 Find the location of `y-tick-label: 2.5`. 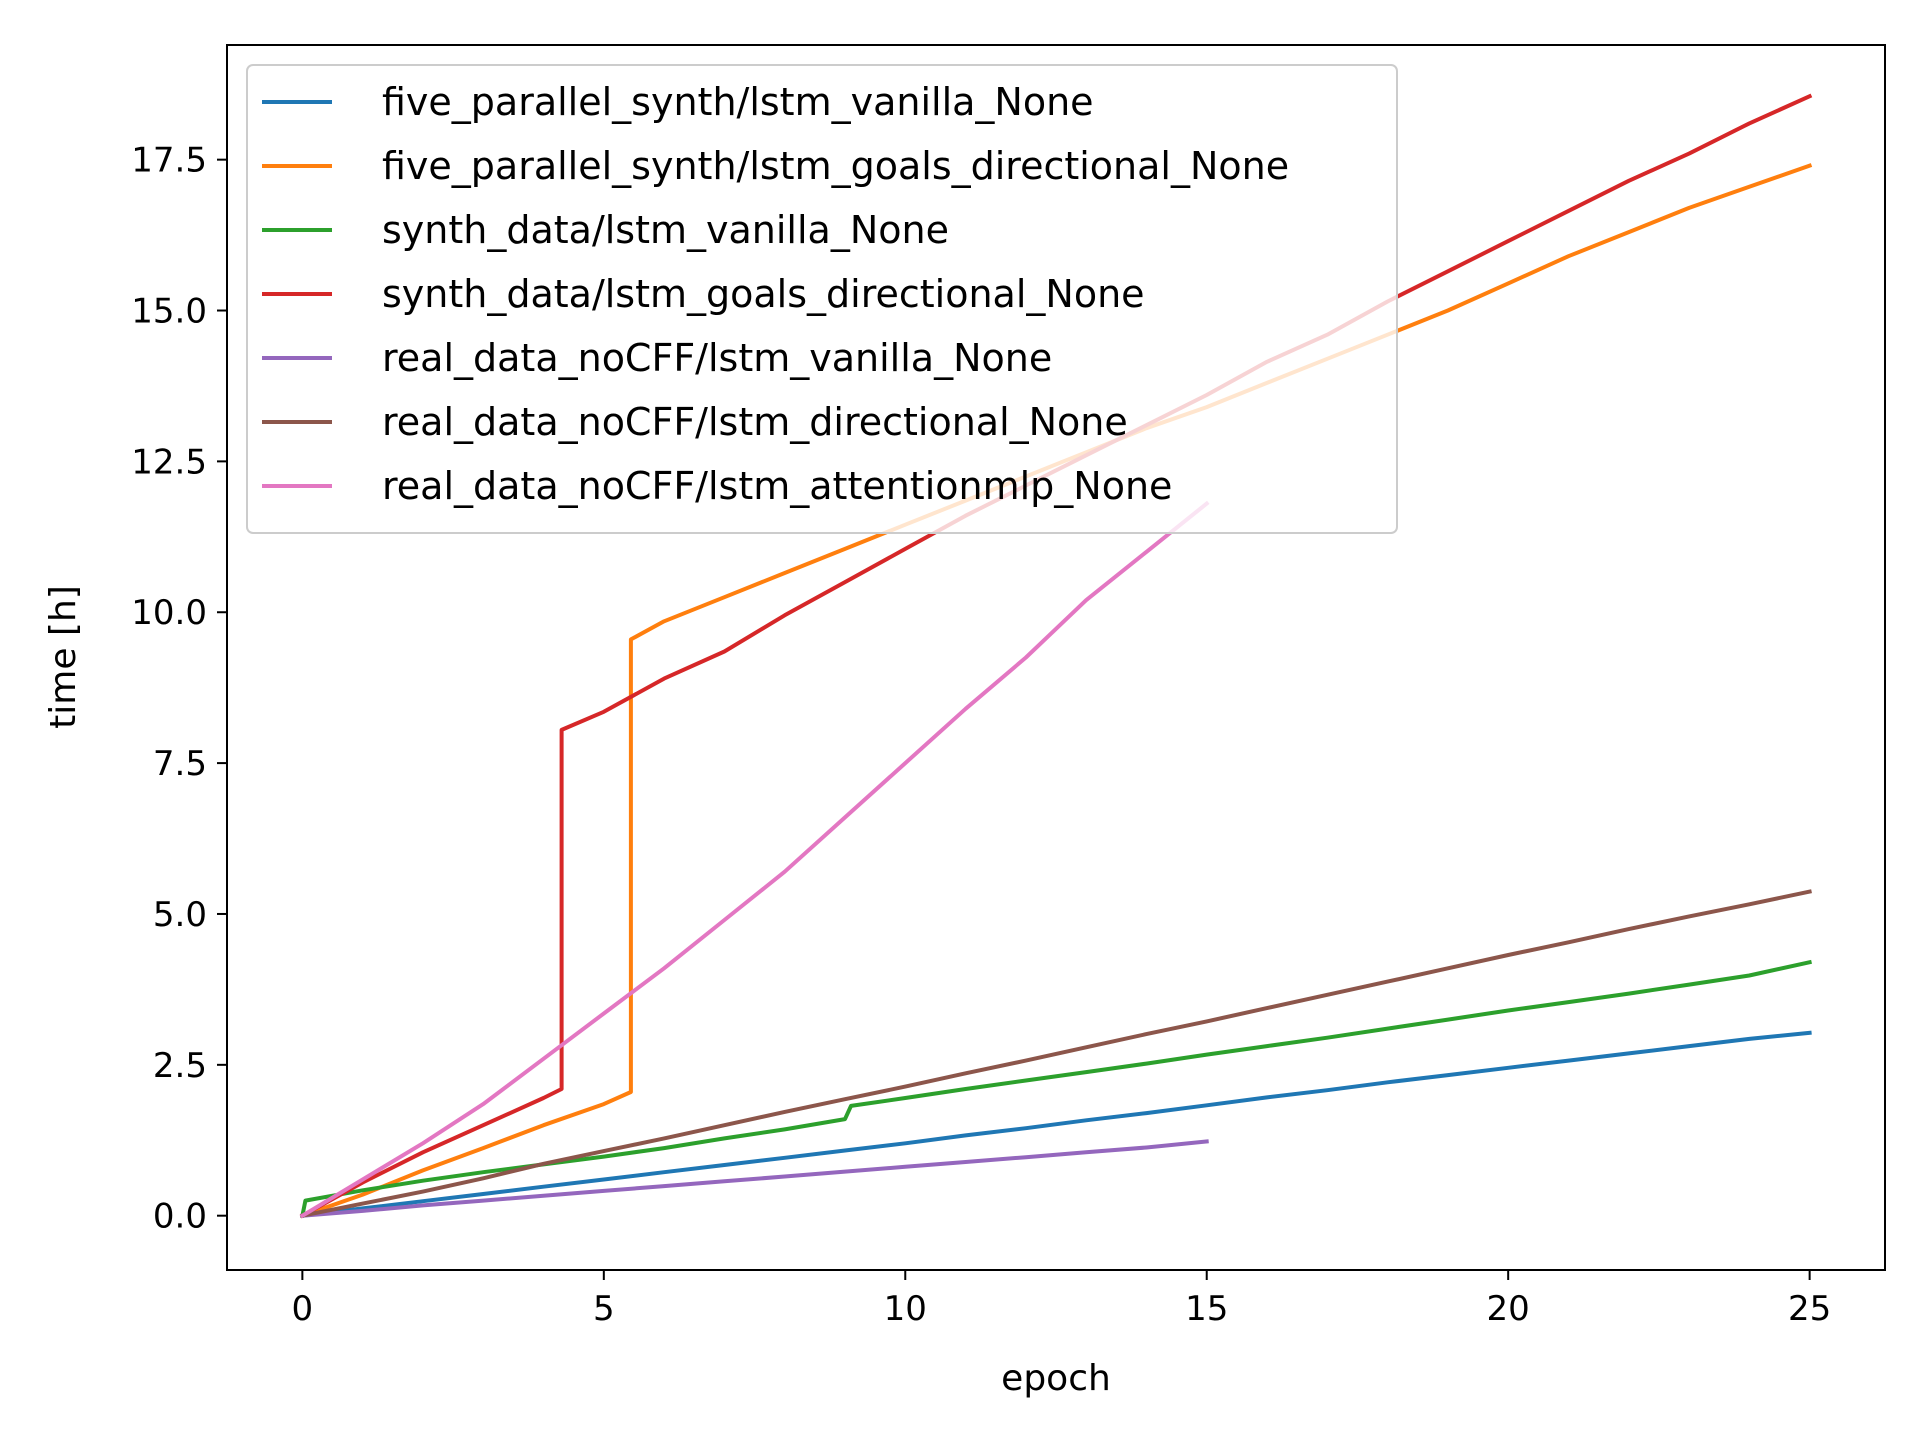

y-tick-label: 2.5 is located at coordinates (180, 1066).